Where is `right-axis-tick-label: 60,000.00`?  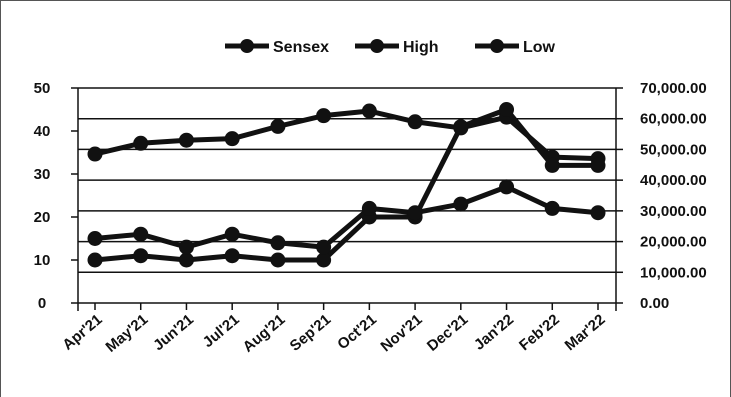
right-axis-tick-label: 60,000.00 is located at coordinates (673, 119).